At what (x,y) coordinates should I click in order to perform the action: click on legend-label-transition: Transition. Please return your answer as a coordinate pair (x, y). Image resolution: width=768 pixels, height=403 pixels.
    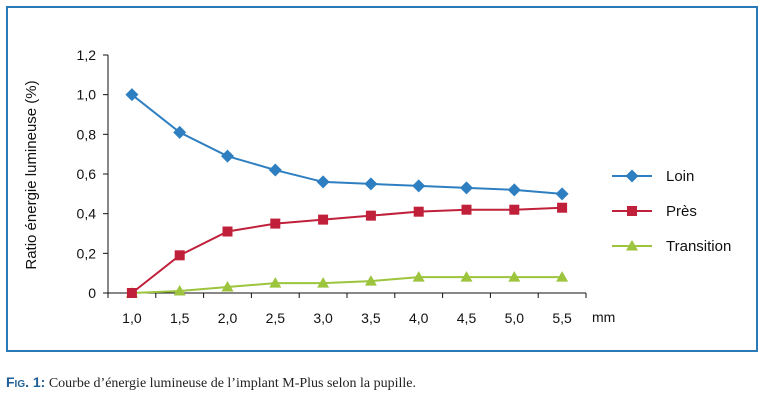
    Looking at the image, I should click on (698, 246).